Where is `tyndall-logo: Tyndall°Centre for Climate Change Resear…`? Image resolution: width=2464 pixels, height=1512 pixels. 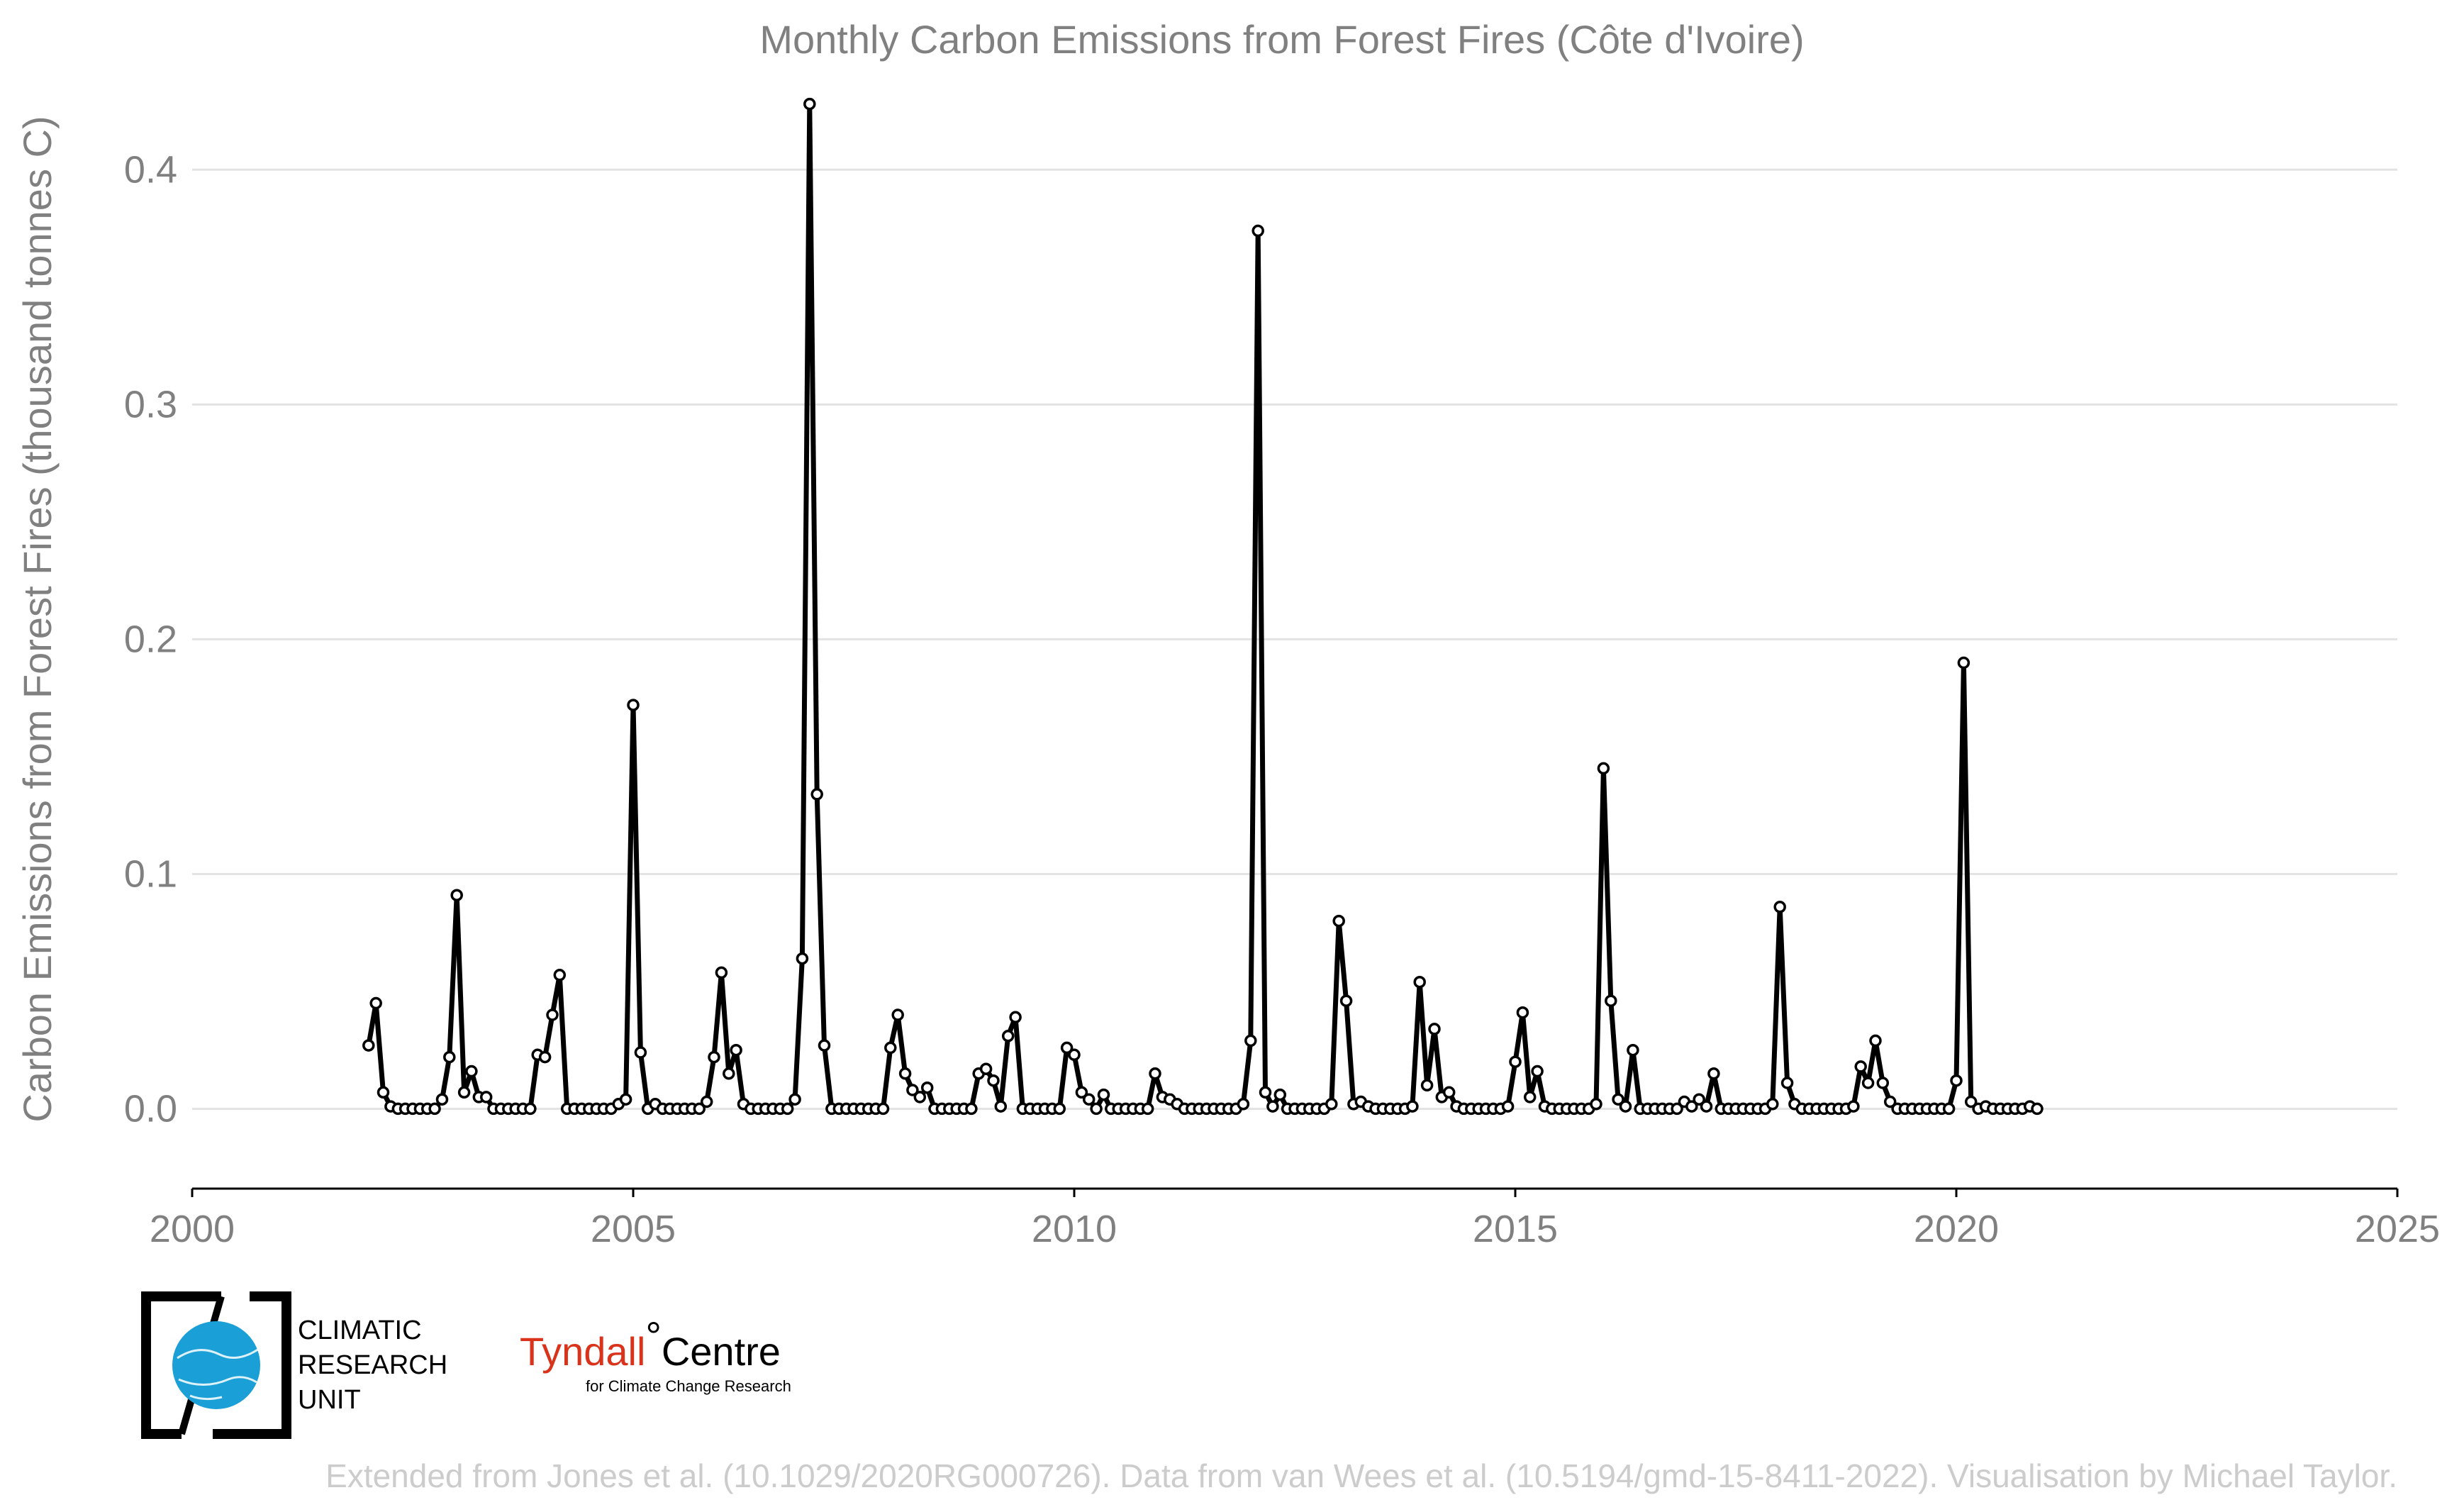 tyndall-logo: Tyndall°Centre for Climate Change Resear… is located at coordinates (655, 1354).